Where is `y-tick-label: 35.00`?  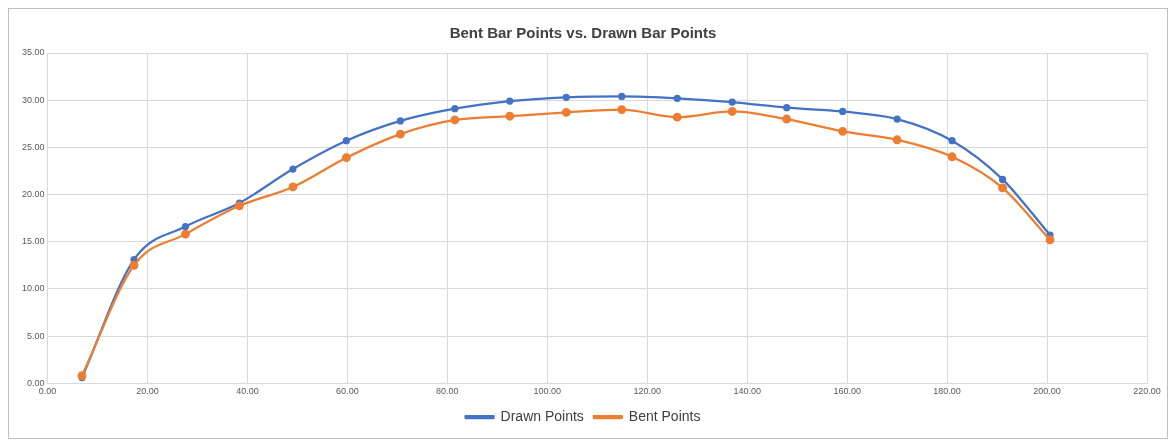 y-tick-label: 35.00 is located at coordinates (33, 52).